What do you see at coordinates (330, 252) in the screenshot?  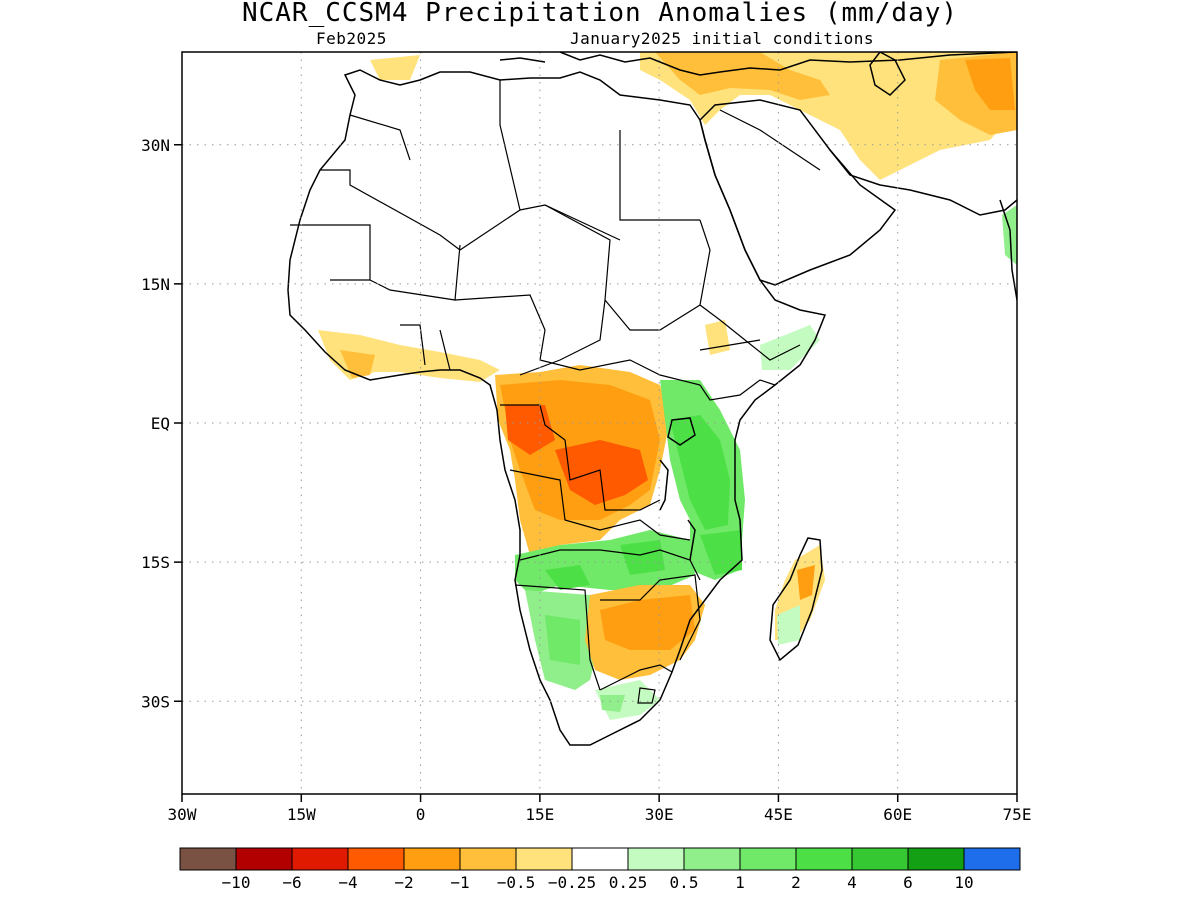 I see `border-mauritania` at bounding box center [330, 252].